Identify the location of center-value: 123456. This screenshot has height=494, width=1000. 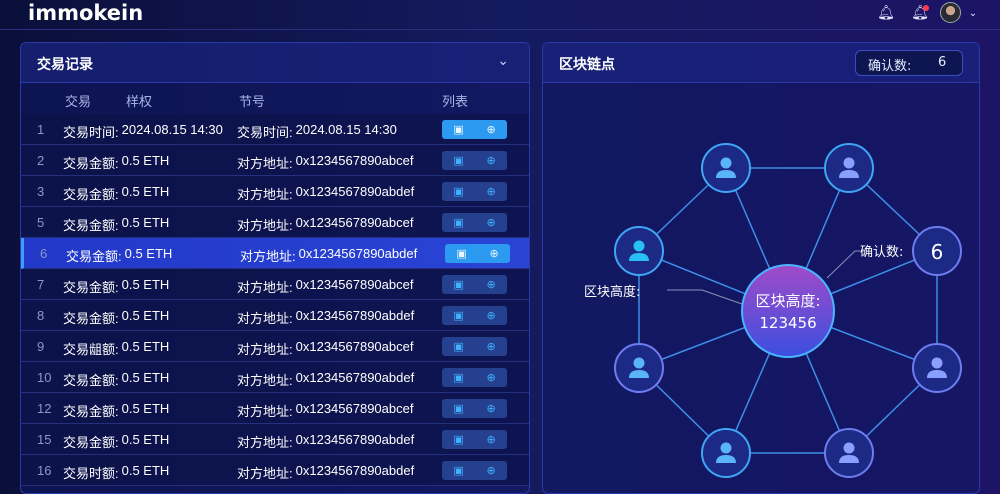
(787, 323).